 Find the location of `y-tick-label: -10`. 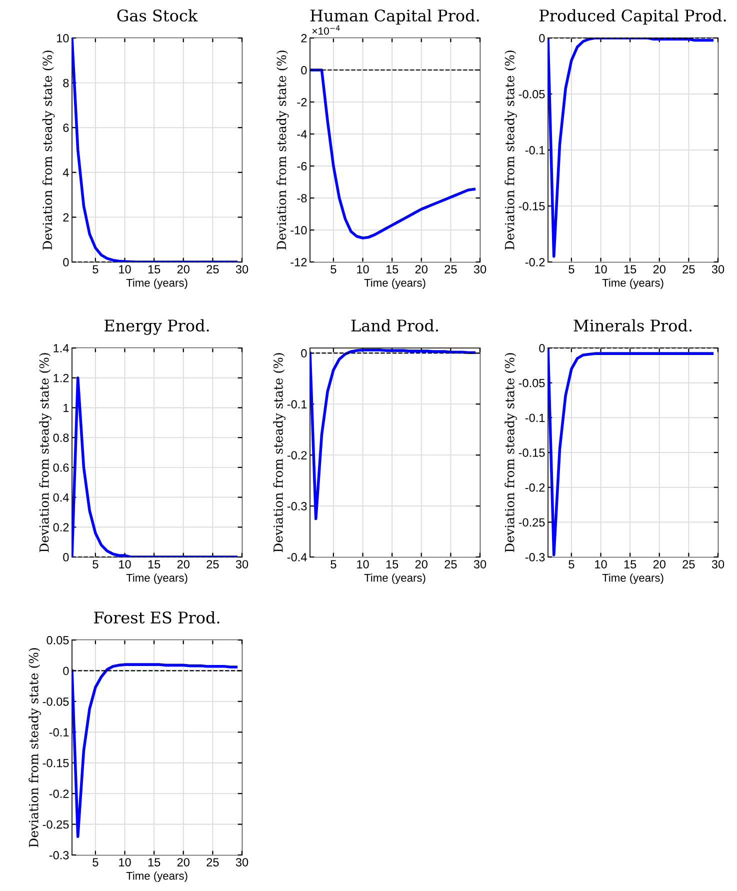

y-tick-label: -10 is located at coordinates (298, 230).